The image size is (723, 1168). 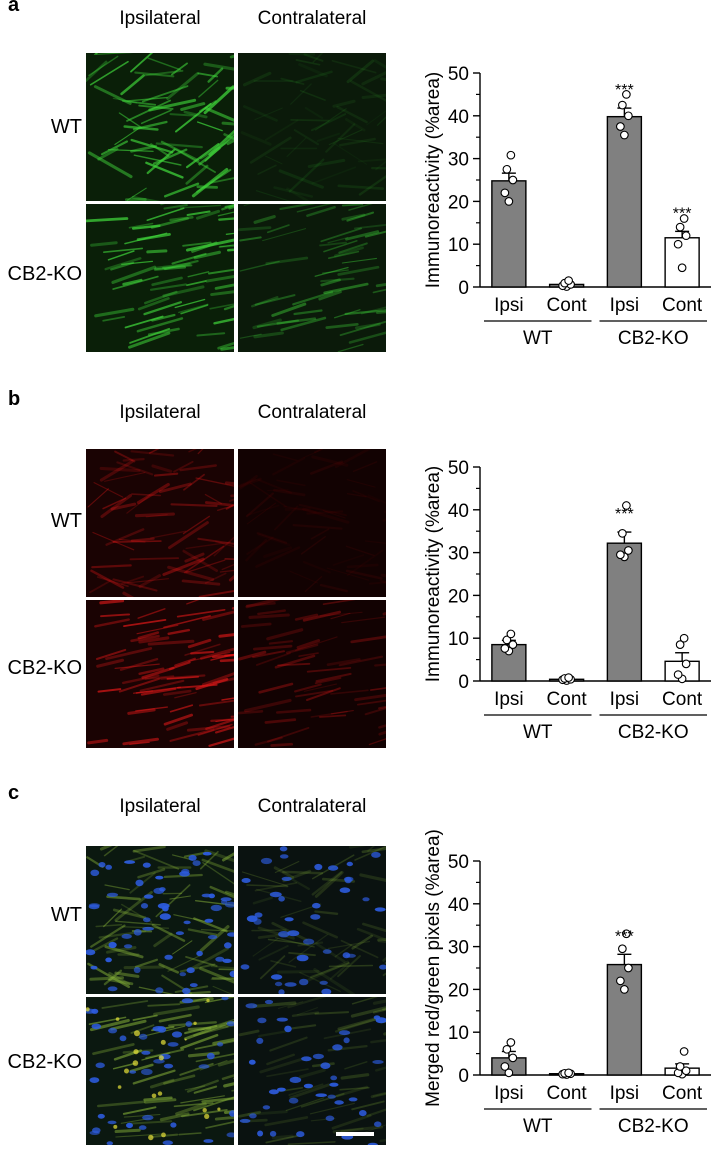 What do you see at coordinates (433, 968) in the screenshot?
I see `y-axis-label: Merged red/green pixels (%area)` at bounding box center [433, 968].